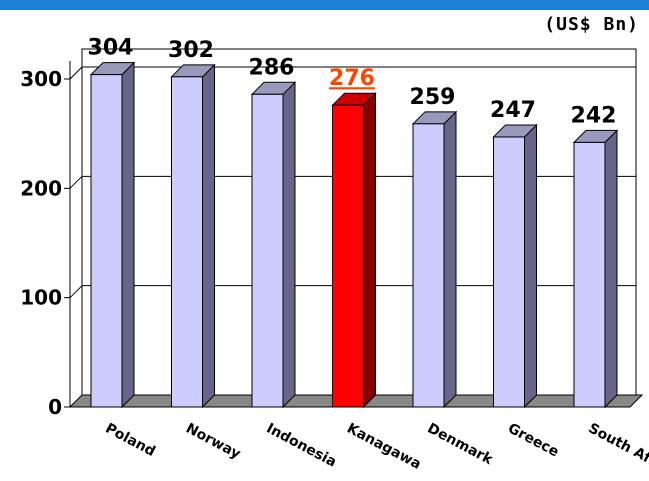 The width and height of the screenshot is (649, 481). What do you see at coordinates (111, 48) in the screenshot?
I see `data-label: 304` at bounding box center [111, 48].